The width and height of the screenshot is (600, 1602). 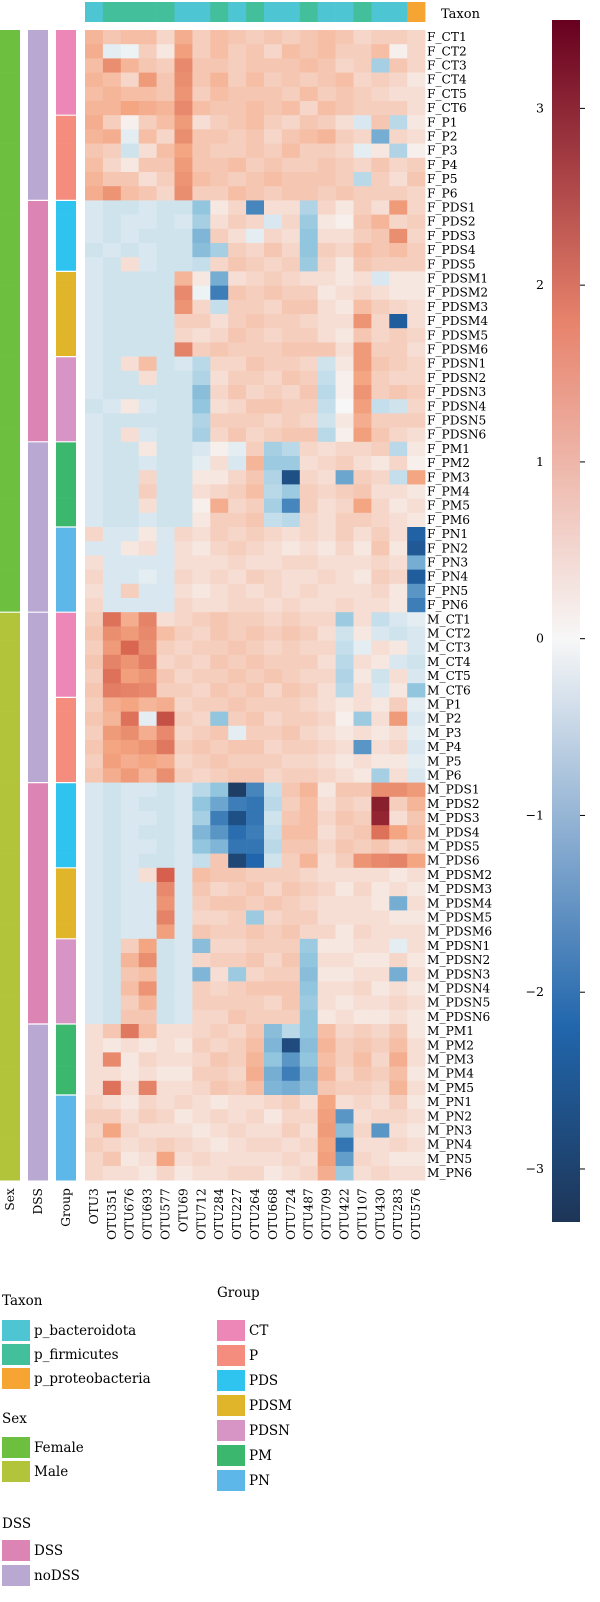 I want to click on row-label: M_P4, so click(x=444, y=747).